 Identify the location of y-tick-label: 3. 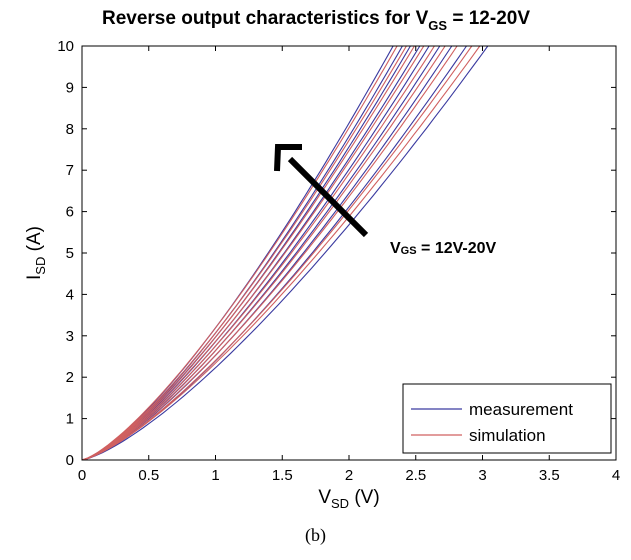
(70, 336).